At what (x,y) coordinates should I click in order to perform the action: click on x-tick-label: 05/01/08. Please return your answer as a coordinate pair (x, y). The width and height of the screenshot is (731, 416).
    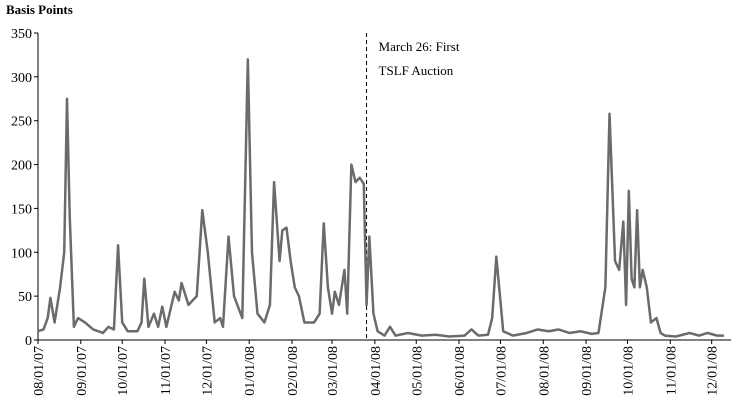
    Looking at the image, I should click on (417, 371).